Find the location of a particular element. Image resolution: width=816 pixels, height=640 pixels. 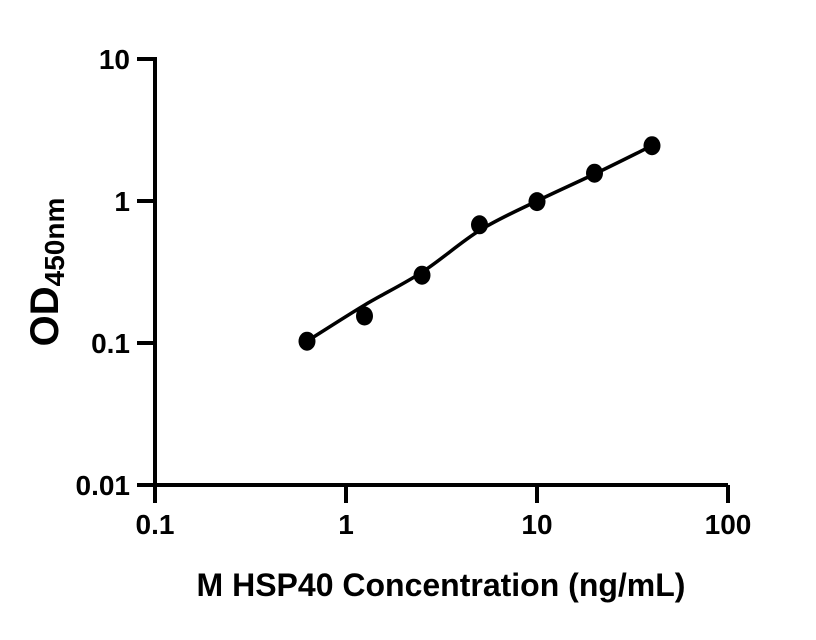

x-tick-label: 100 is located at coordinates (728, 524).